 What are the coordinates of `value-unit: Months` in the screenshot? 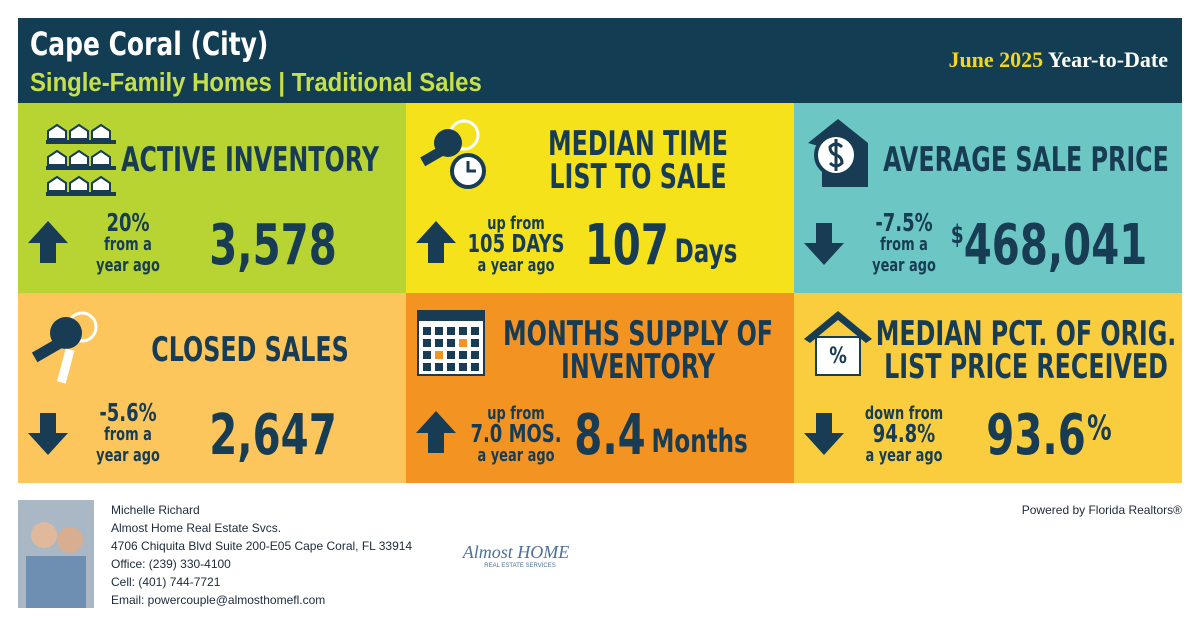 It's located at (699, 441).